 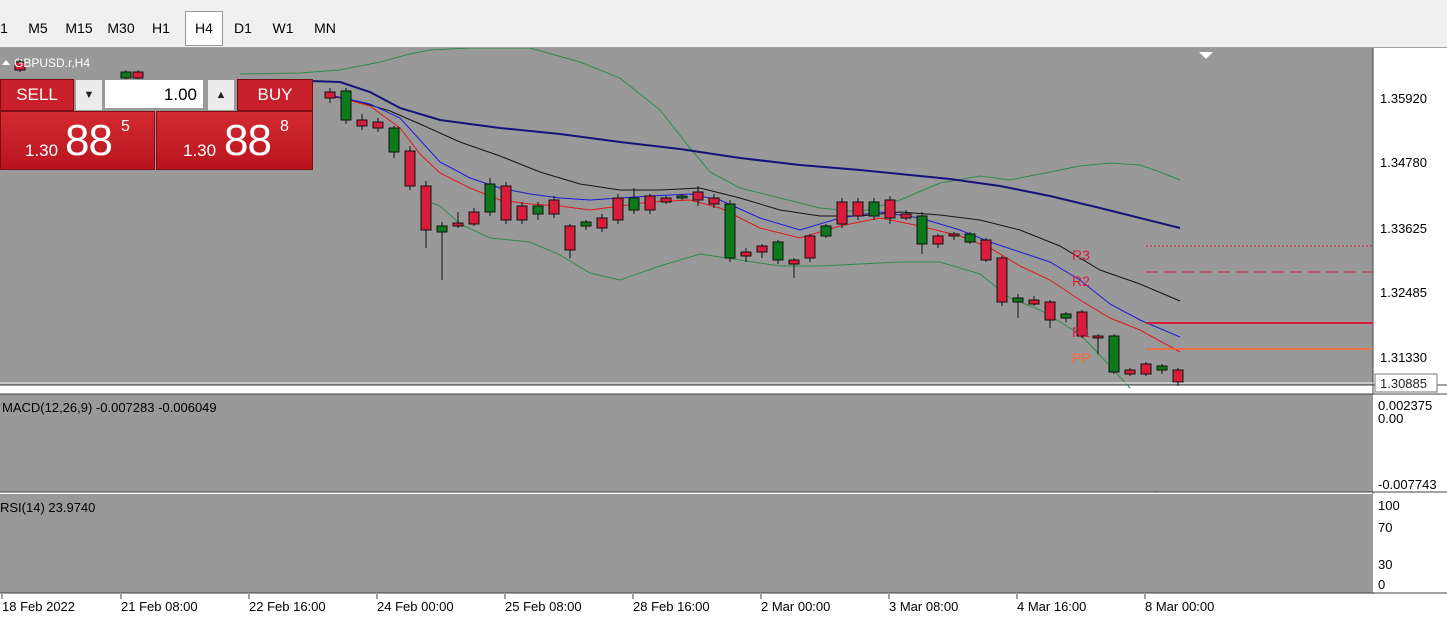 I want to click on pivot-label-r2: R2, so click(x=1081, y=281).